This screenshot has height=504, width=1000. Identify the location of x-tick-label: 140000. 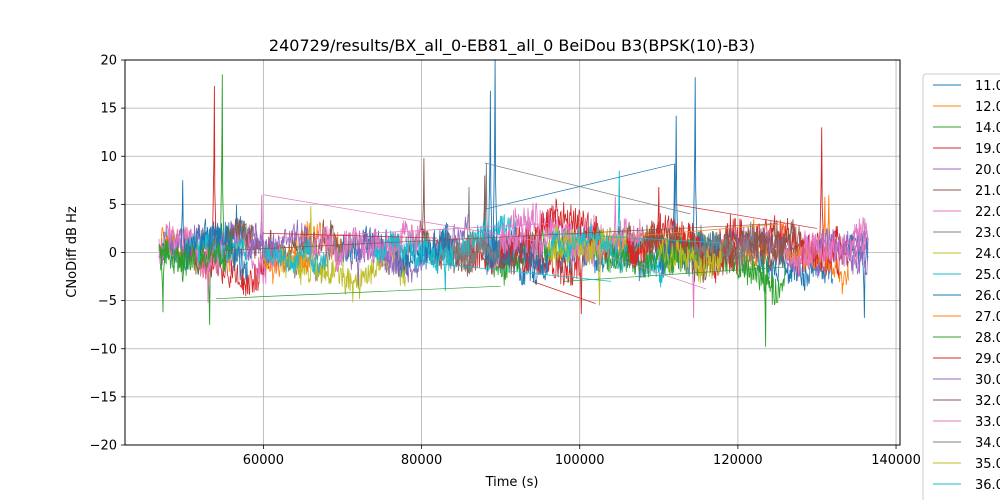
(896, 460).